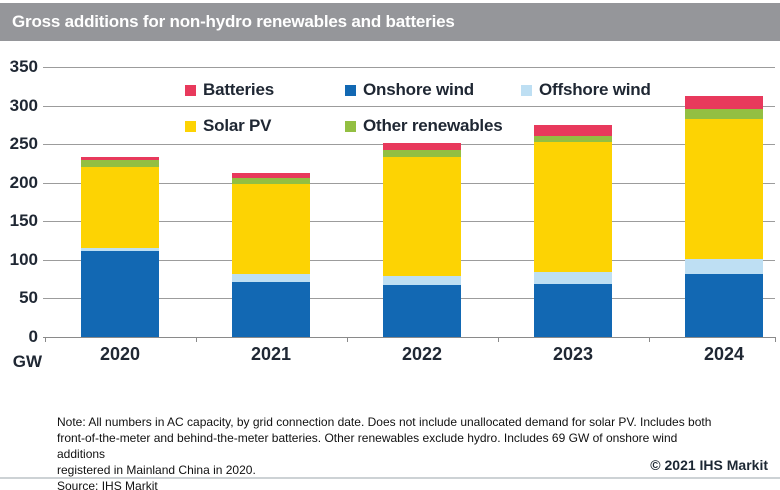 This screenshot has height=490, width=780. Describe the element at coordinates (237, 125) in the screenshot. I see `legend-label: Solar PV` at that location.